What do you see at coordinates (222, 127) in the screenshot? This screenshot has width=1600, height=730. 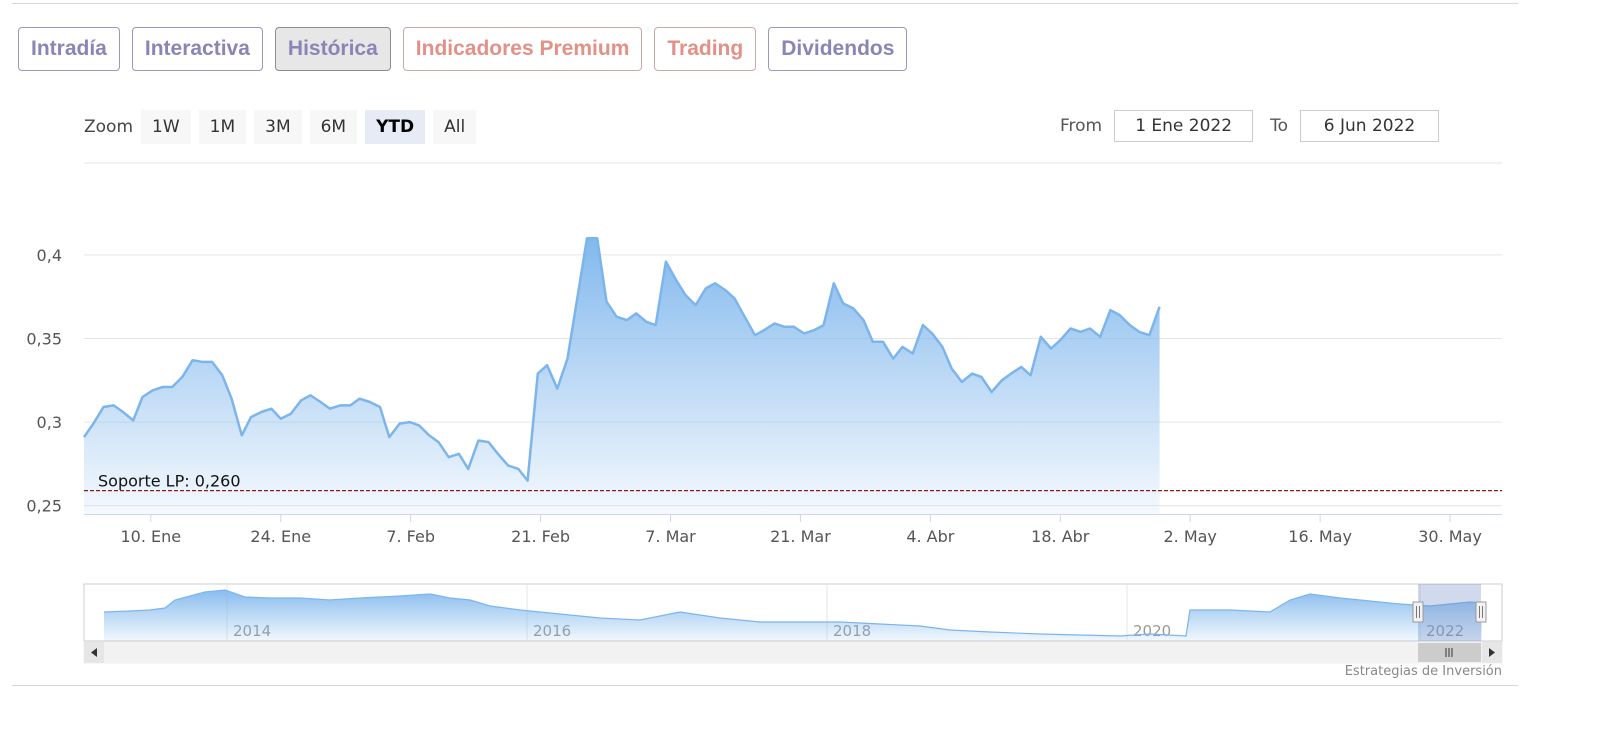 I see `zoom-button-1m: 1M` at bounding box center [222, 127].